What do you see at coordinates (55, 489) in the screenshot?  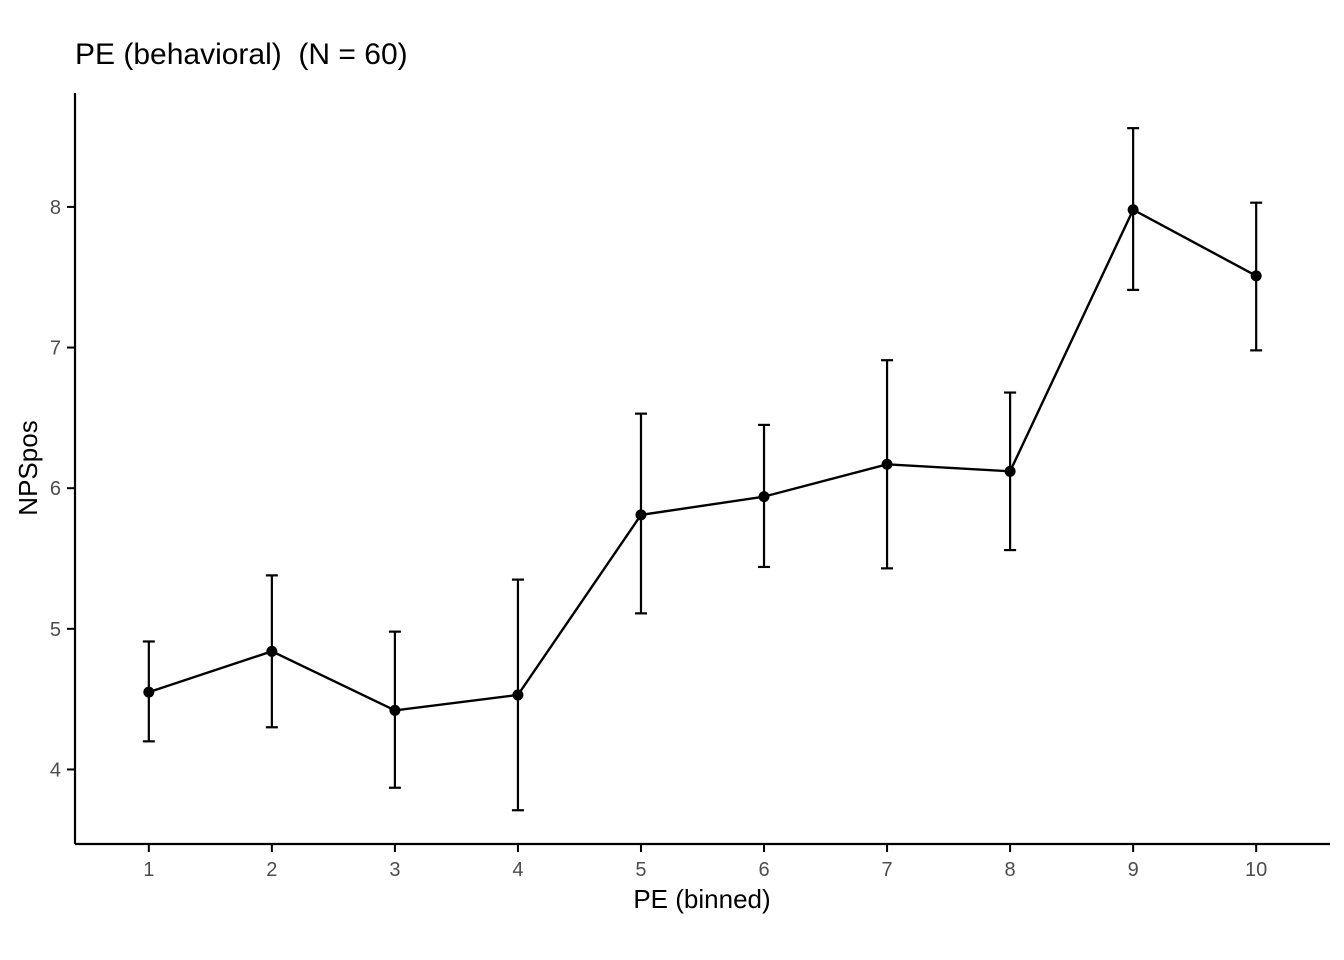 I see `y-tick-label: 6` at bounding box center [55, 489].